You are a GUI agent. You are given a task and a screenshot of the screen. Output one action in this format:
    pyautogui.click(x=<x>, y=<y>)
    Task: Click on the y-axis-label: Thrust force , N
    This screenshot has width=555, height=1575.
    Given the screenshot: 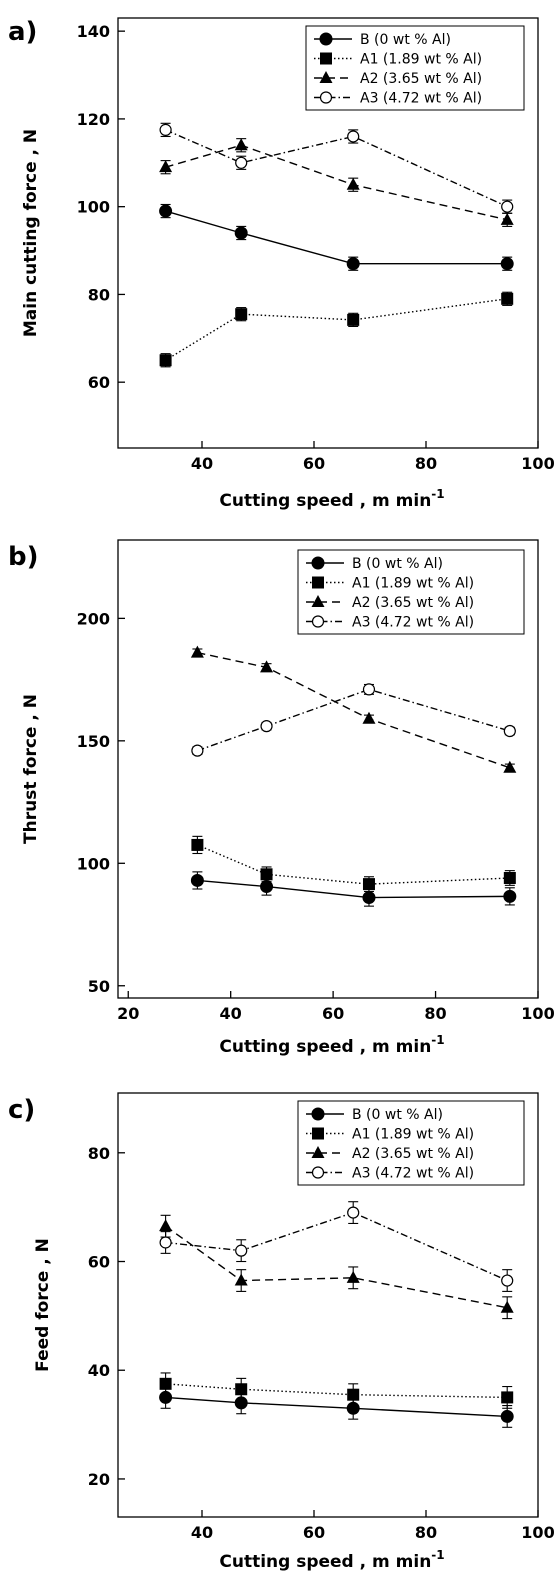 What is the action you would take?
    pyautogui.click(x=31, y=769)
    